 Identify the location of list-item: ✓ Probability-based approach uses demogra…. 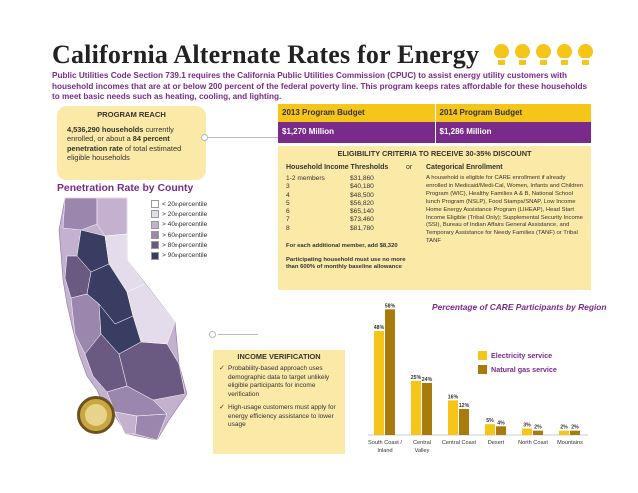
(274, 382).